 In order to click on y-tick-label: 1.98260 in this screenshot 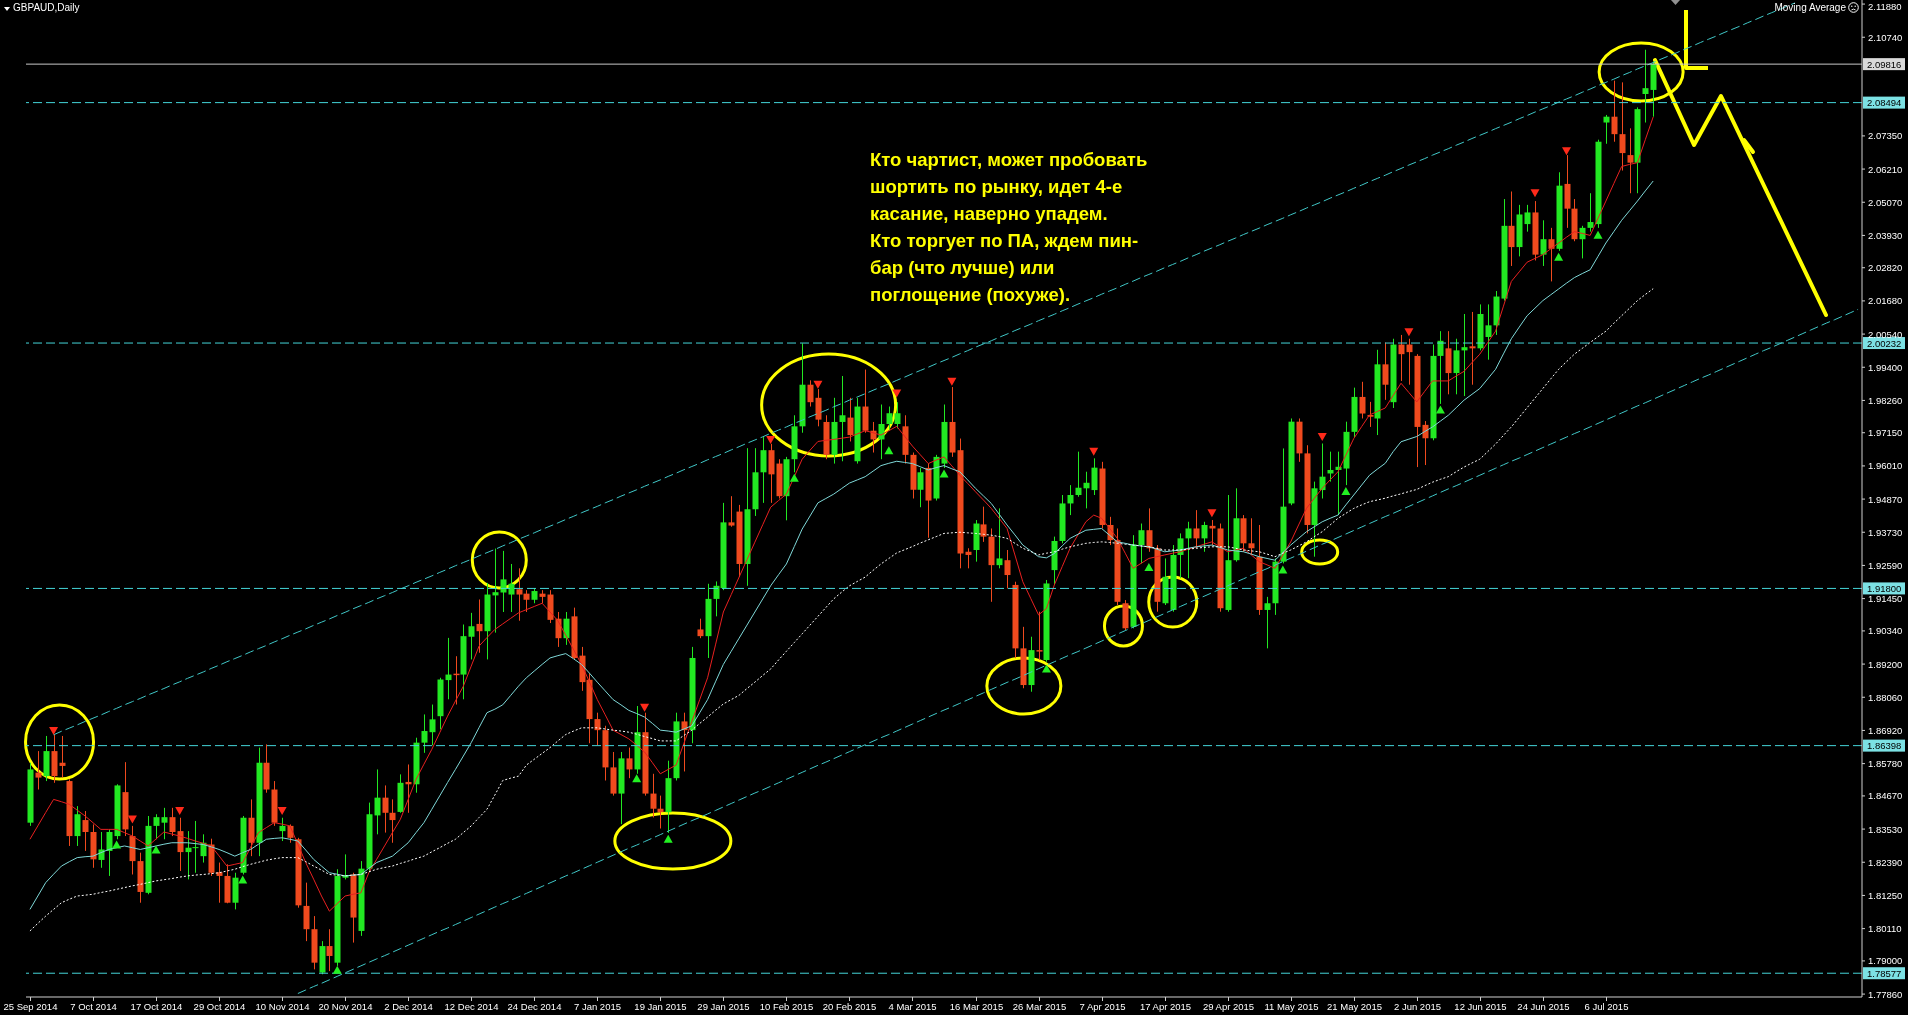, I will do `click(1885, 400)`.